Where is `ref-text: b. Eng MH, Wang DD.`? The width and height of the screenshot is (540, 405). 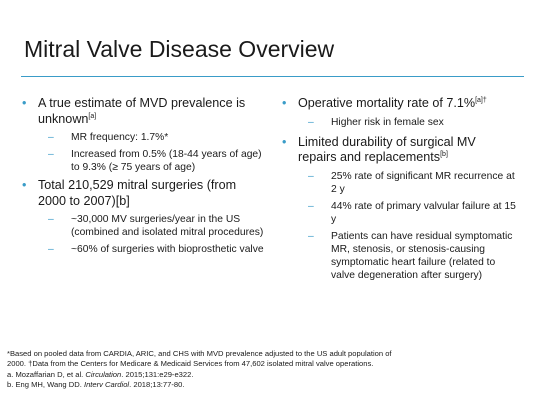
ref-text: b. Eng MH, Wang DD. is located at coordinates (45, 384).